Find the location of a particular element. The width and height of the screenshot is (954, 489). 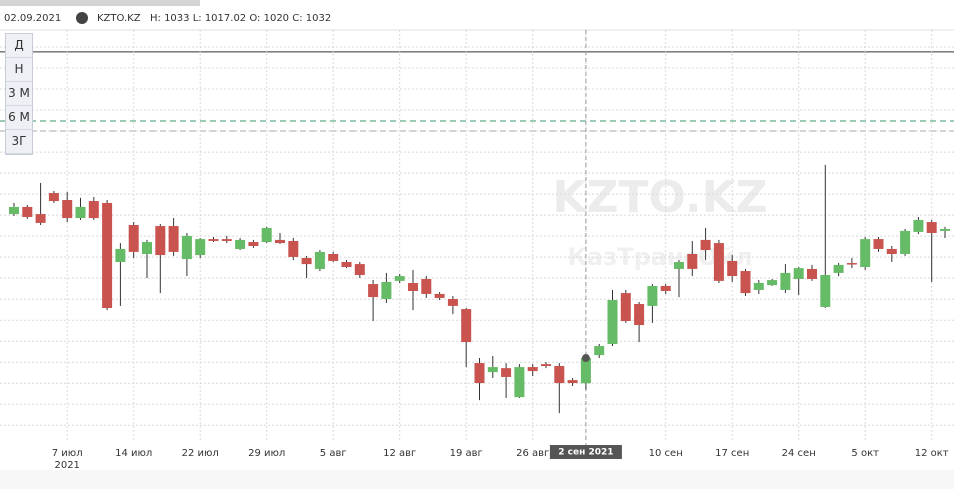

x-tick-label: 26 авг is located at coordinates (532, 453).